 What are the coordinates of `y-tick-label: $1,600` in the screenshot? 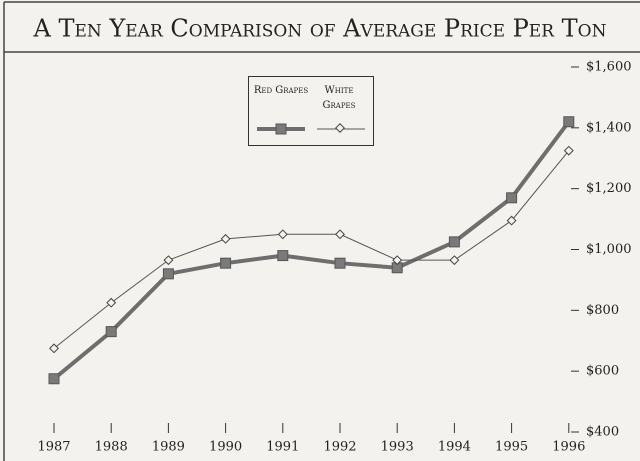 It's located at (609, 67).